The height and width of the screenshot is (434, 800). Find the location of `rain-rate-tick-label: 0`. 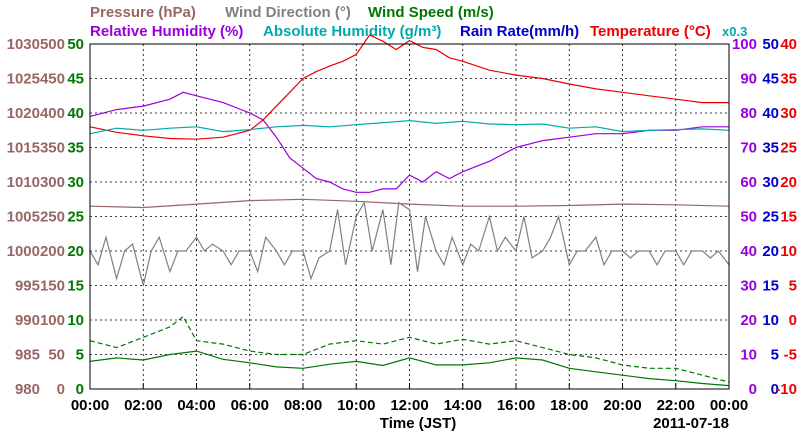

rain-rate-tick-label: 0 is located at coordinates (775, 389).